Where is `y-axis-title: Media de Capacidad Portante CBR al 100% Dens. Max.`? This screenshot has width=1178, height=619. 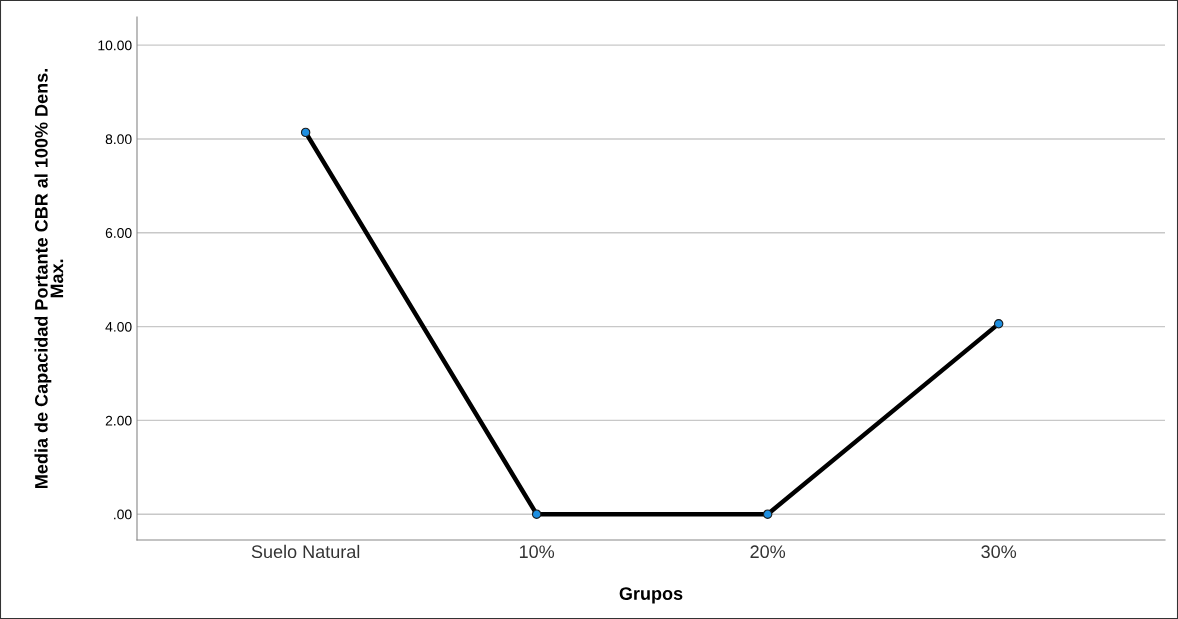 y-axis-title: Media de Capacidad Portante CBR al 100% Dens. Max. is located at coordinates (49, 278).